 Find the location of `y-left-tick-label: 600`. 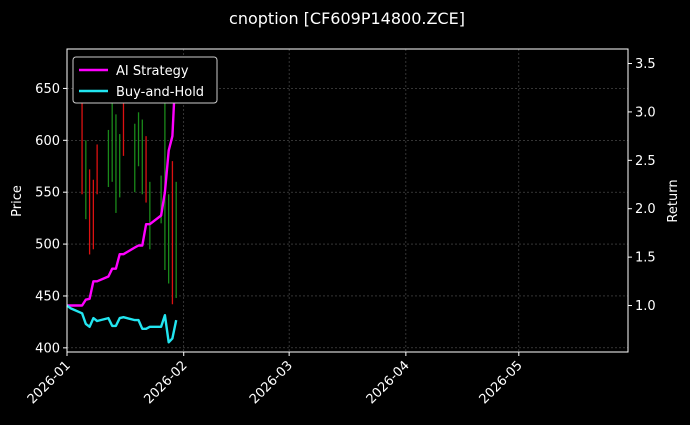

y-left-tick-label: 600 is located at coordinates (47, 141).